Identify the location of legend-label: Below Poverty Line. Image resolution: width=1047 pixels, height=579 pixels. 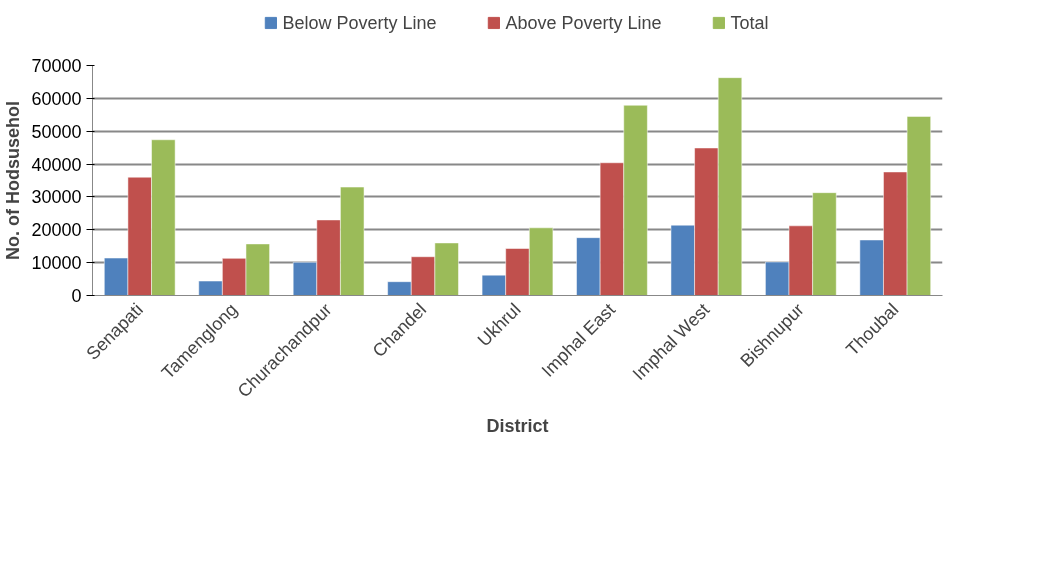
(359, 22).